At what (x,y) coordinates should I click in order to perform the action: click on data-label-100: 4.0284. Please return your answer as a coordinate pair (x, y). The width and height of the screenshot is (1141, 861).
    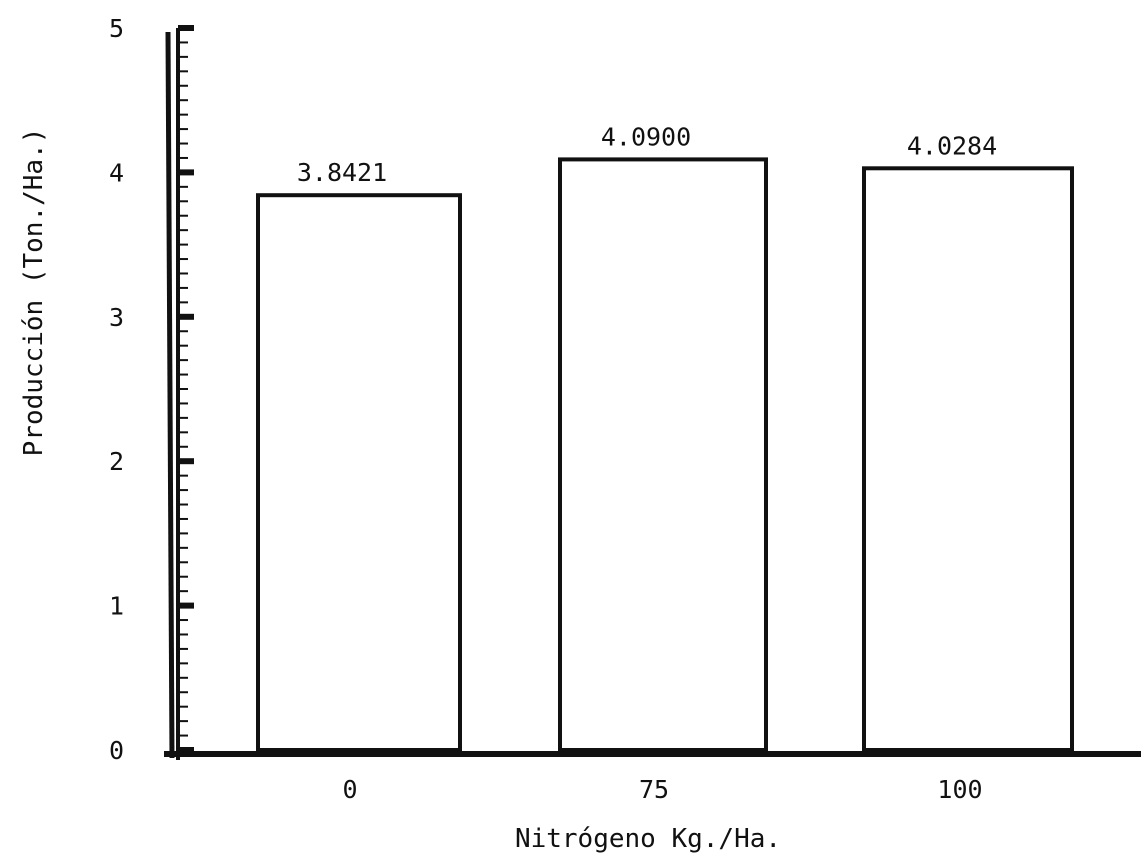
    Looking at the image, I should click on (952, 145).